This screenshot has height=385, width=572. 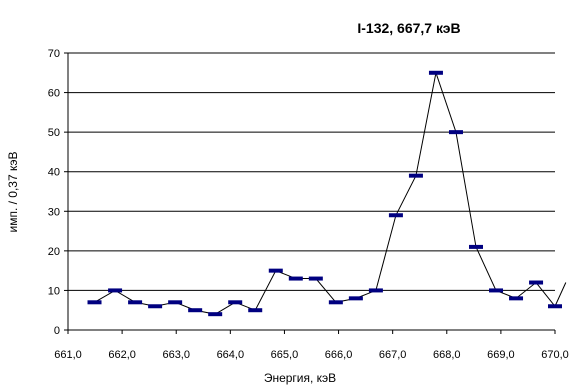 What do you see at coordinates (54, 133) in the screenshot?
I see `y-tick-label: 50` at bounding box center [54, 133].